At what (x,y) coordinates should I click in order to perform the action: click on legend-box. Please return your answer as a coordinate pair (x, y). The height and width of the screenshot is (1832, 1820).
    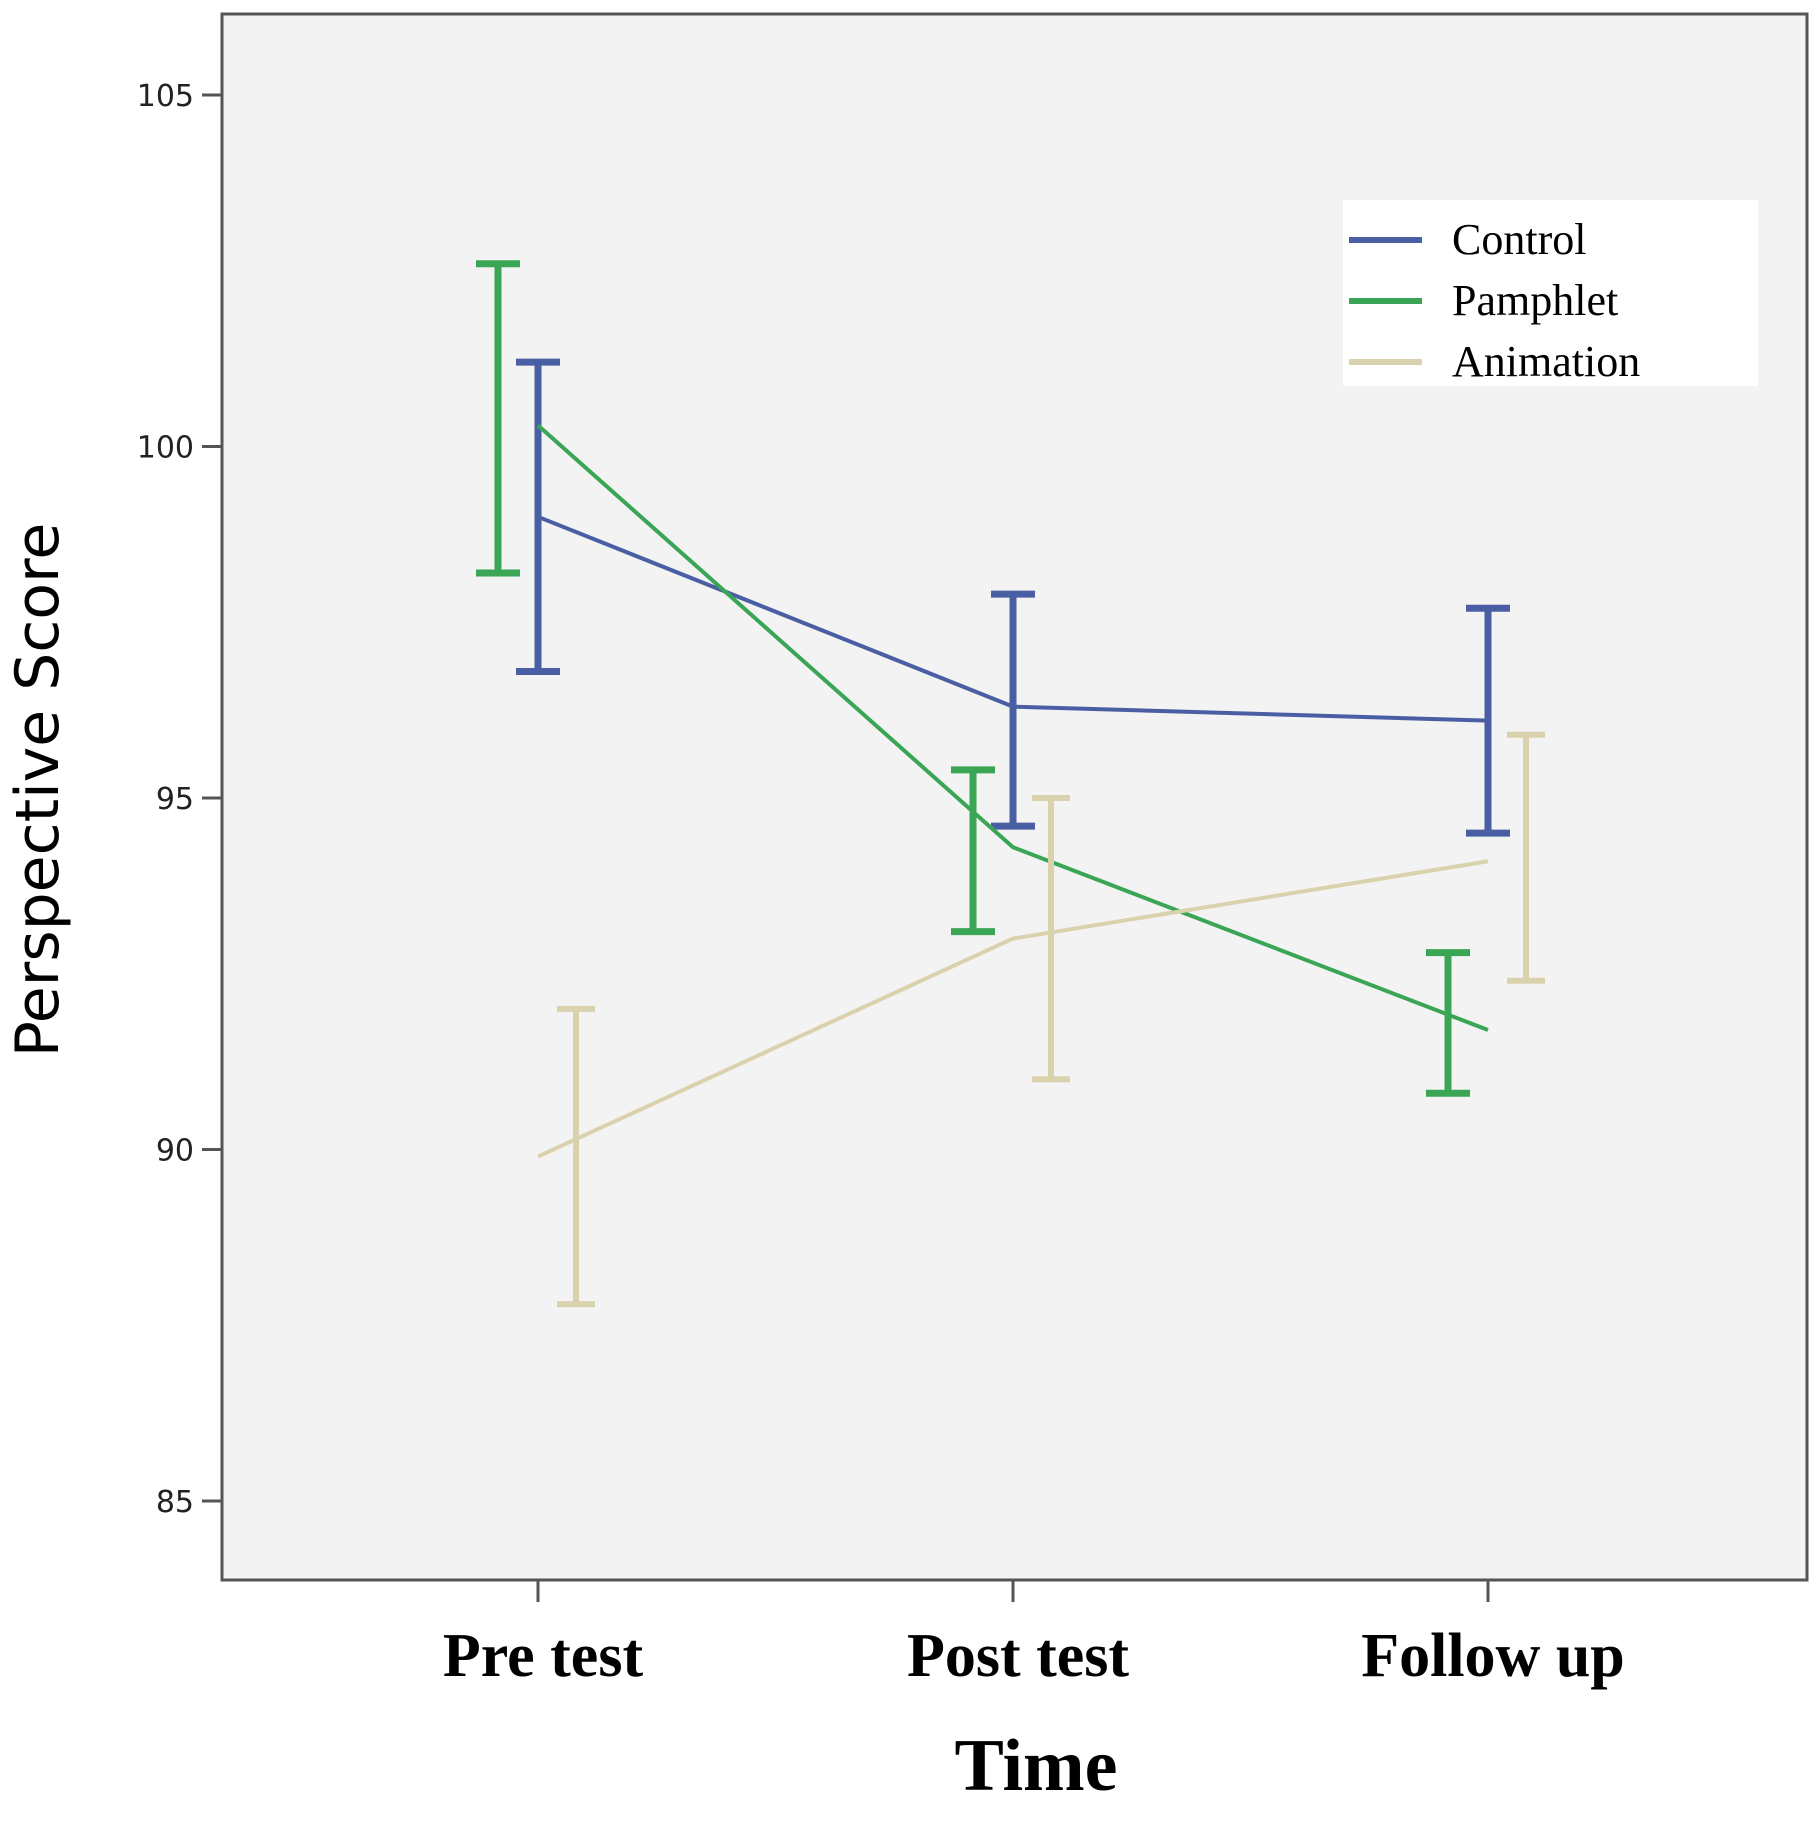
    Looking at the image, I should click on (1550, 293).